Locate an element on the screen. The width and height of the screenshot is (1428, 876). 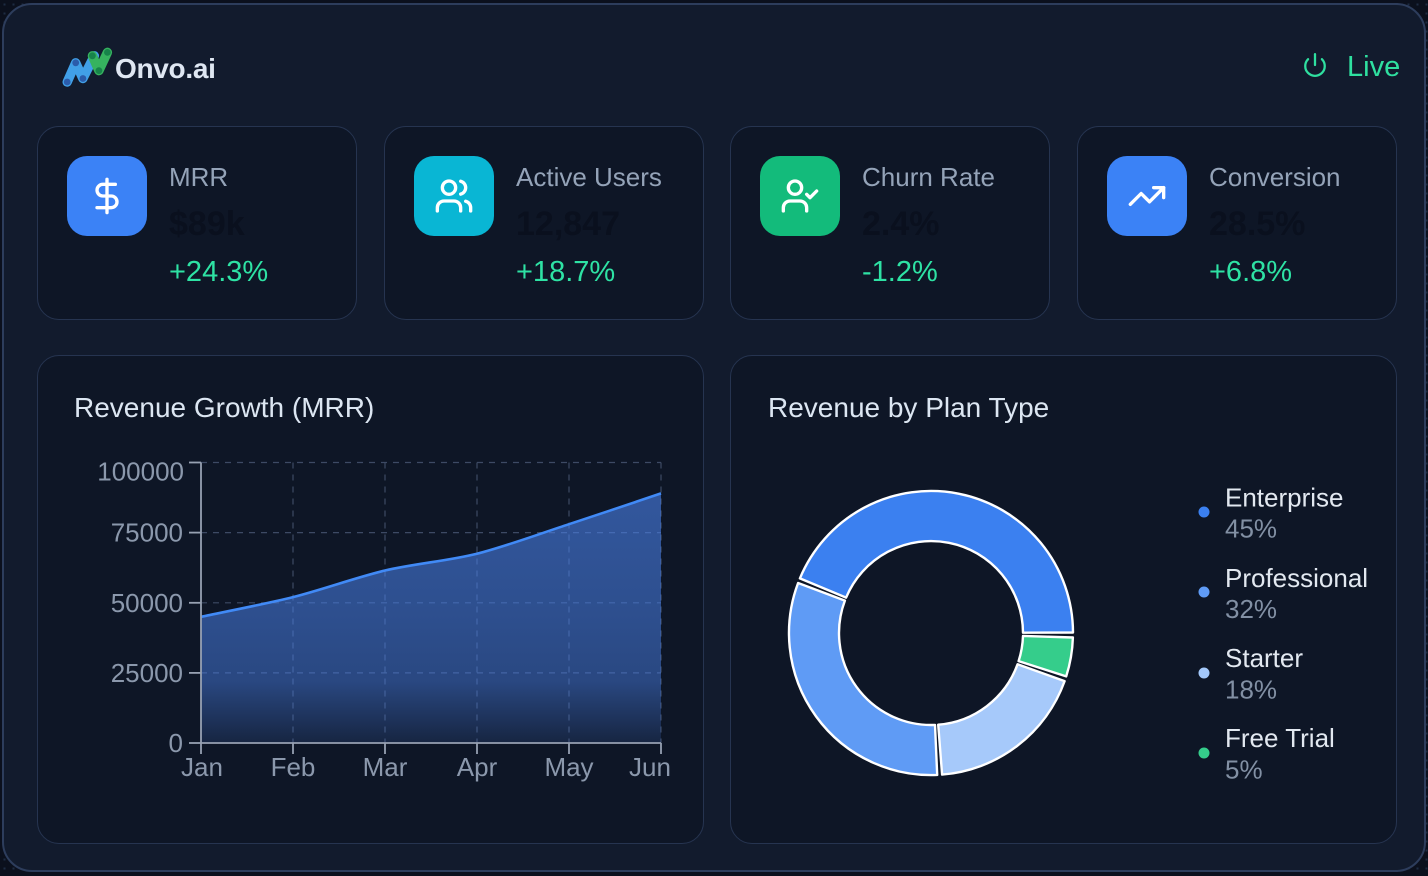
svg-text: 25000 is located at coordinates (147, 673).